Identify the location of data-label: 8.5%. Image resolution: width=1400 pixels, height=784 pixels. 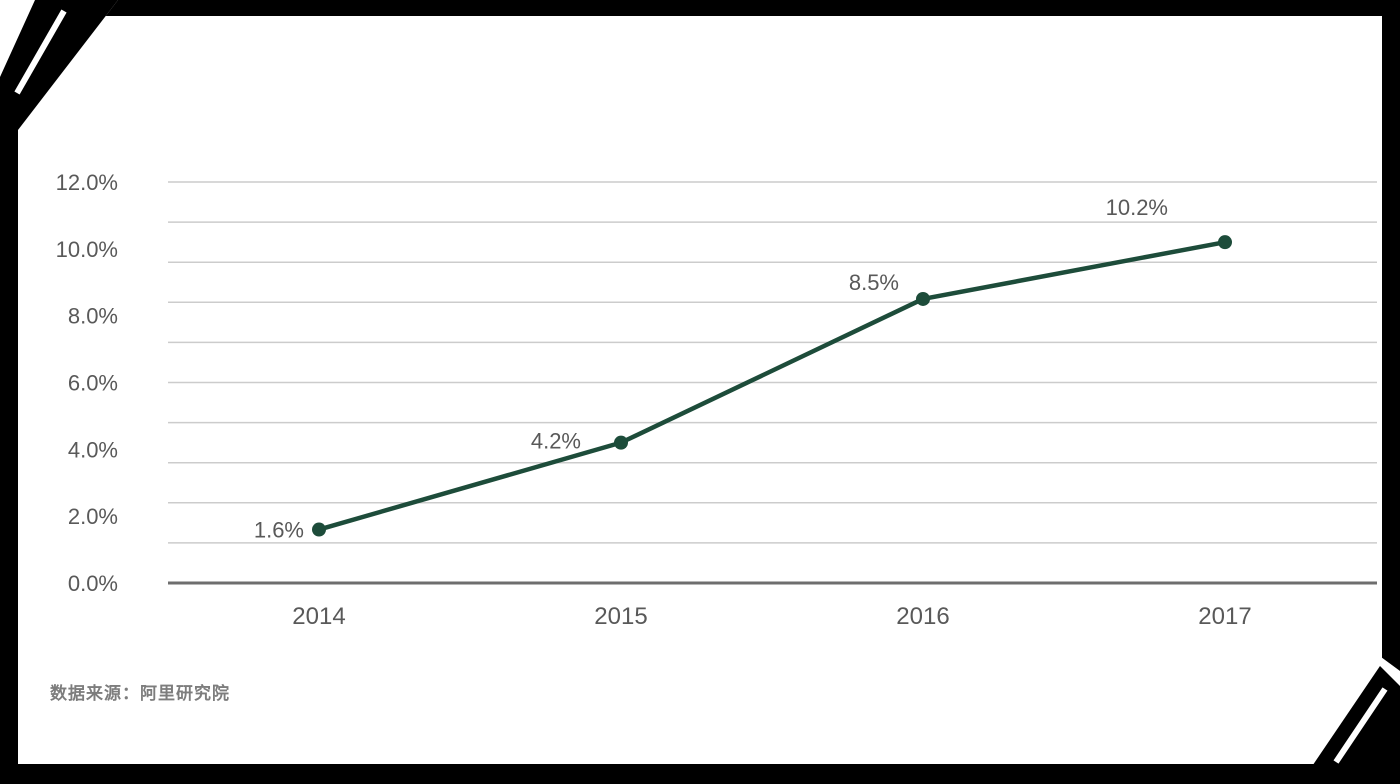
(874, 282).